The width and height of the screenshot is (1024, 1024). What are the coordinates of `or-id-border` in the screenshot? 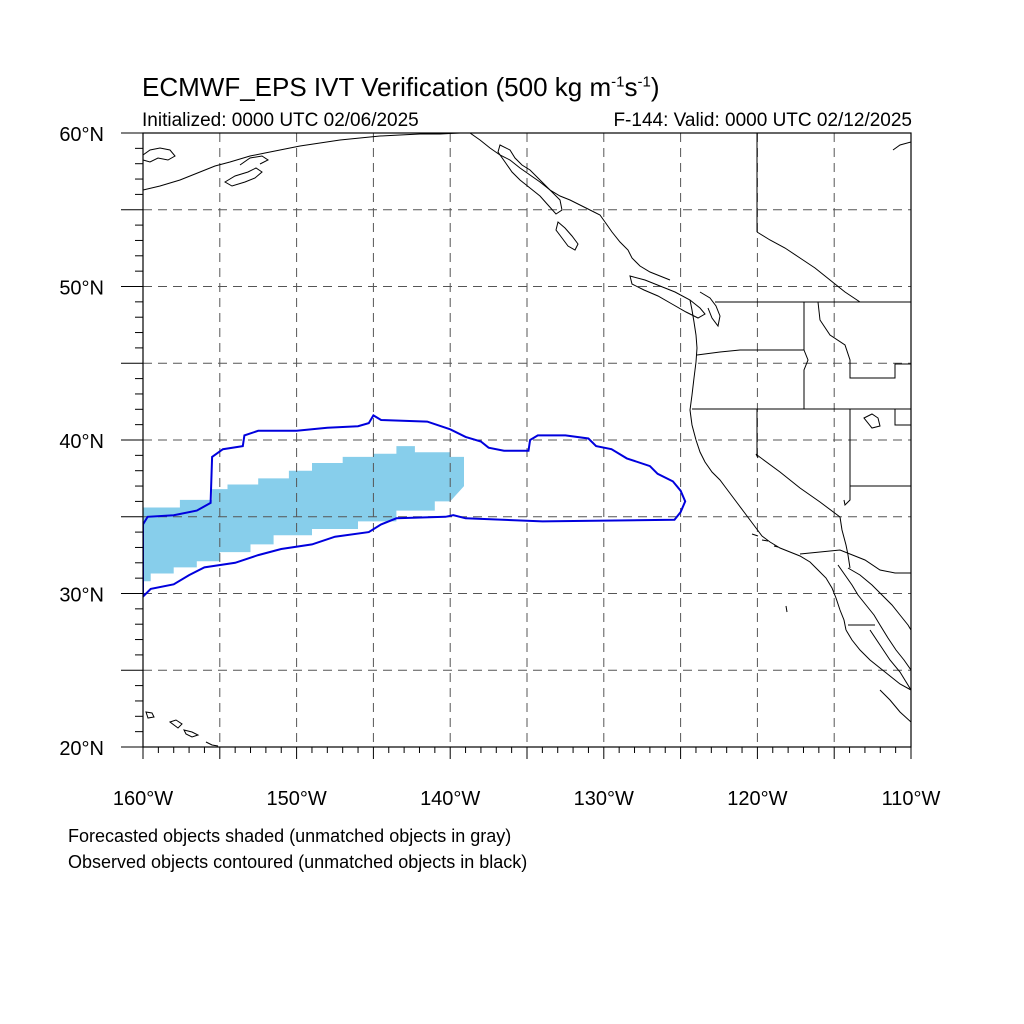 It's located at (806, 379).